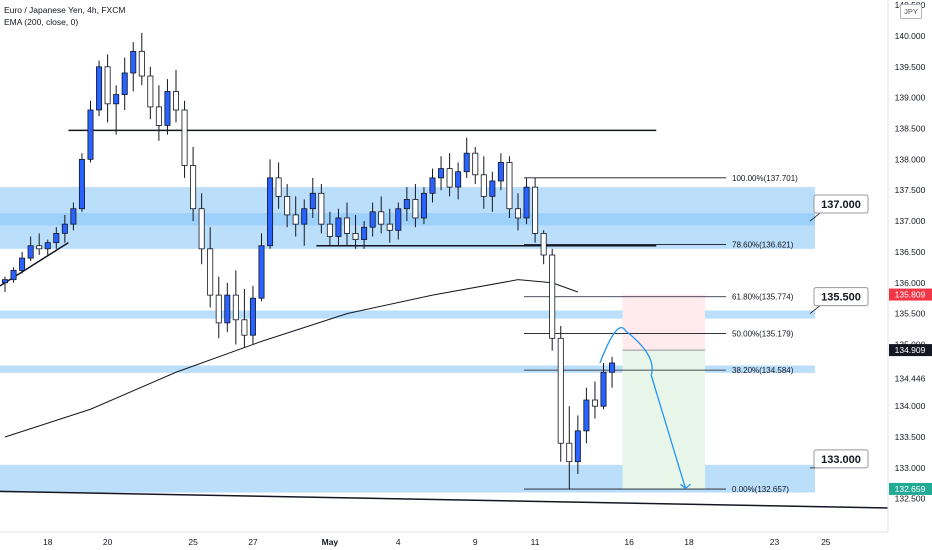 The height and width of the screenshot is (550, 932). I want to click on price-tick-15: 133.000, so click(910, 468).